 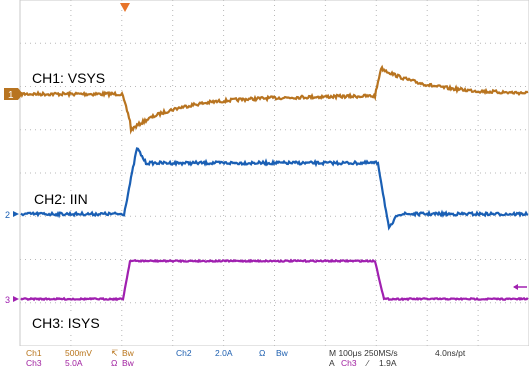 What do you see at coordinates (69, 78) in the screenshot?
I see `ch1-waveform-label: CH1: VSYS` at bounding box center [69, 78].